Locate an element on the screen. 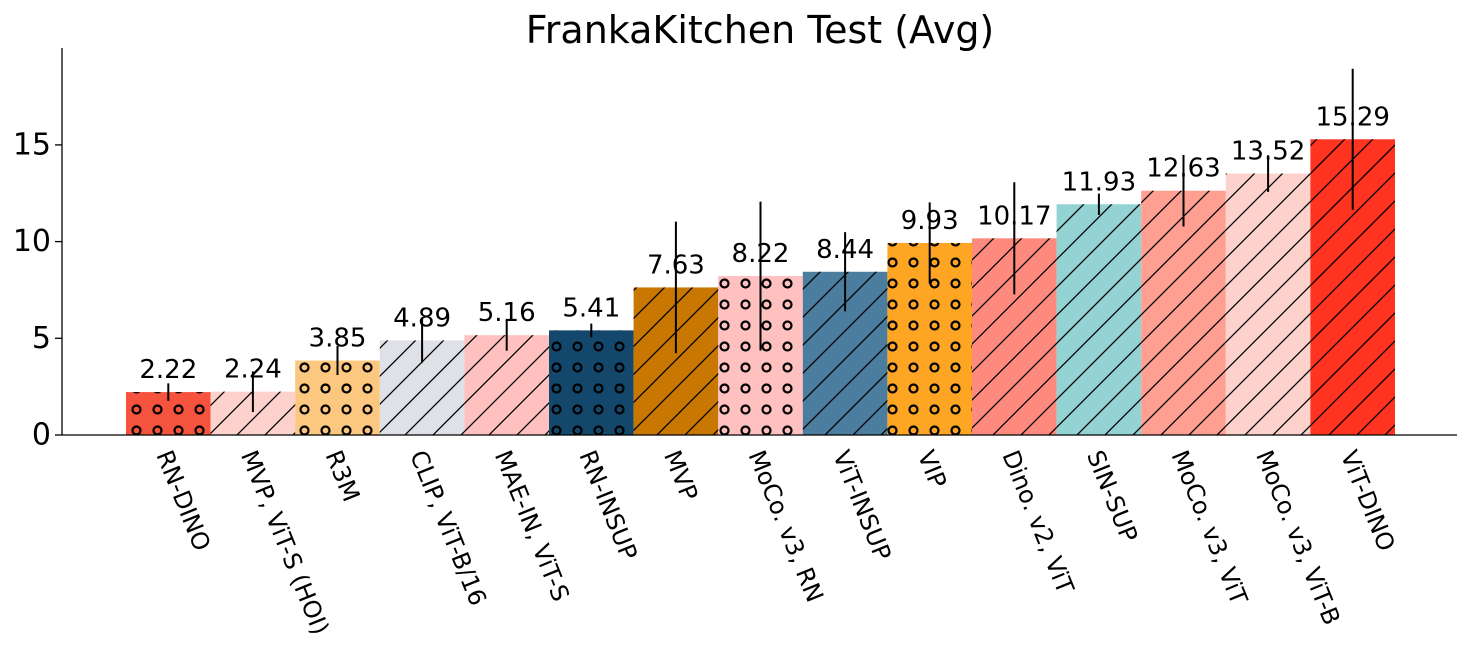  y-tick-label-0: 0 is located at coordinates (41, 435).